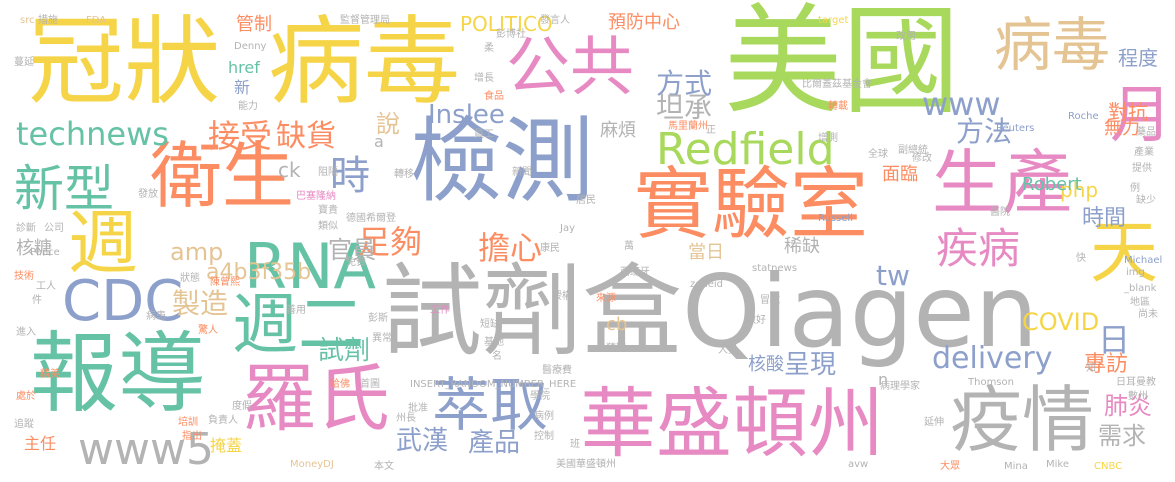 The height and width of the screenshot is (482, 1175). What do you see at coordinates (223, 420) in the screenshot?
I see `word-負責人: 負責人` at bounding box center [223, 420].